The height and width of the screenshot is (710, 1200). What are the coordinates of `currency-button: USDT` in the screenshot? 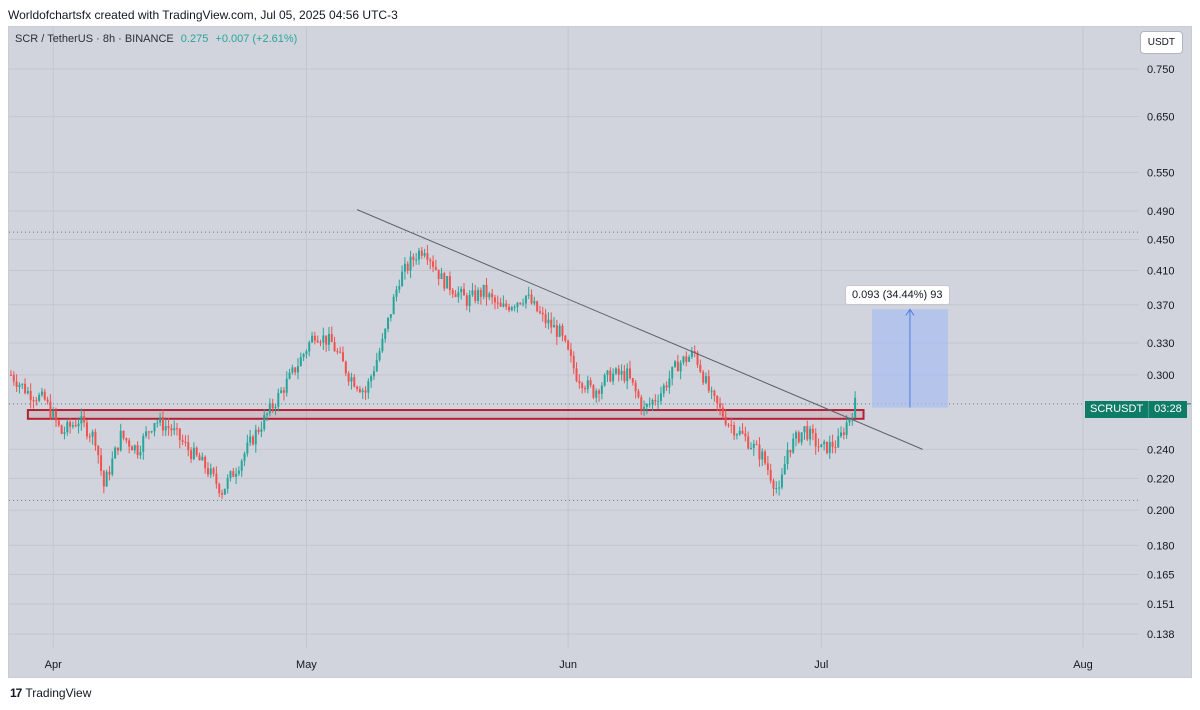 It's located at (1161, 42).